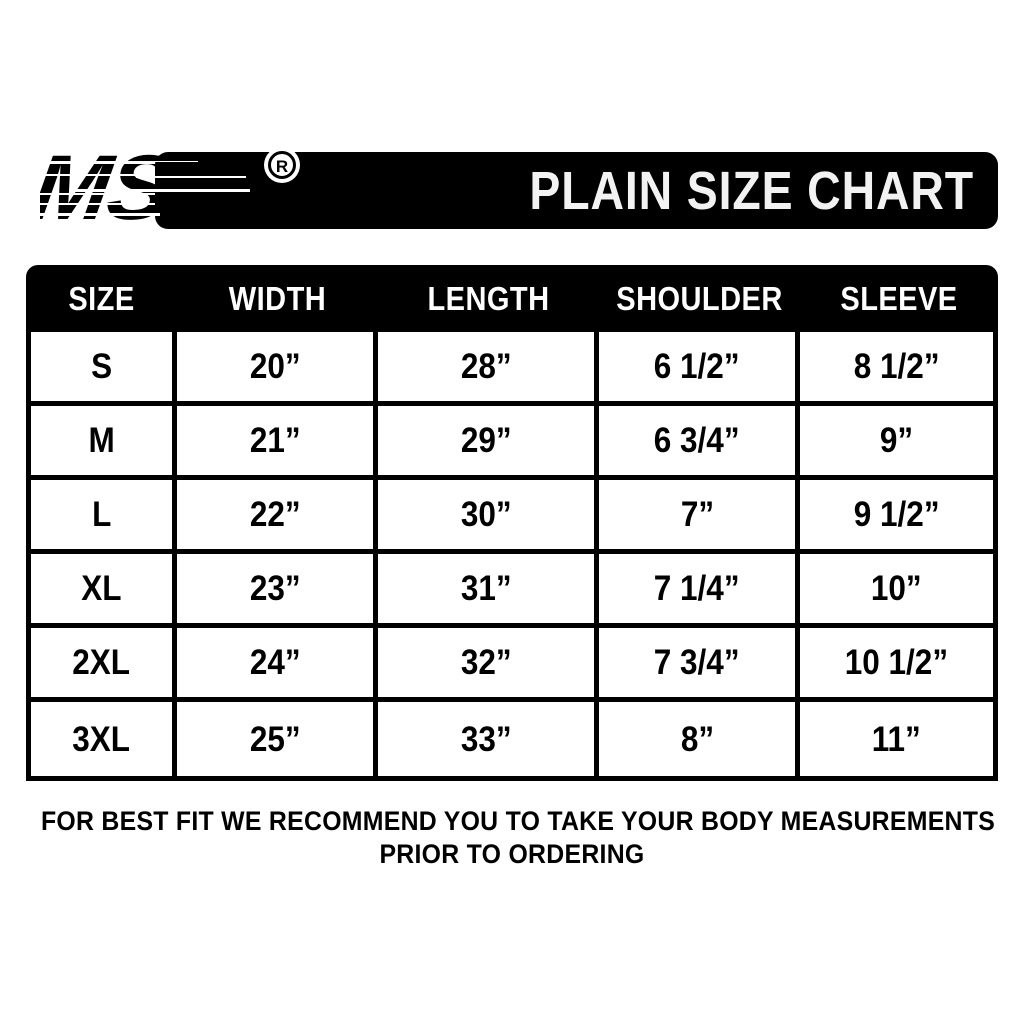 The height and width of the screenshot is (1024, 1024). Describe the element at coordinates (488, 366) in the screenshot. I see `cell-length: 28”` at that location.